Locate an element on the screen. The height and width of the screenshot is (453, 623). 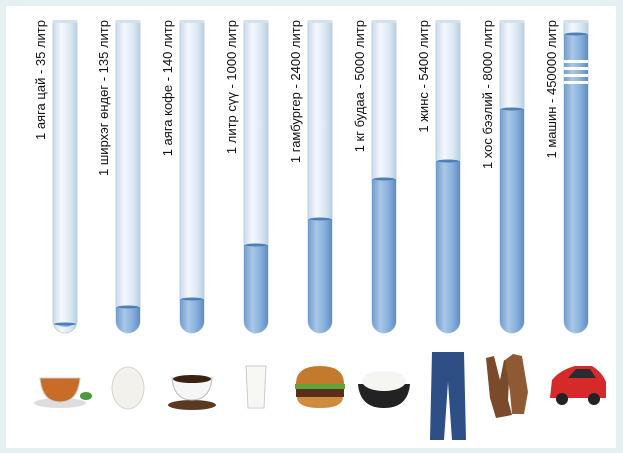
tube-item: 1 гамбургер - 2400 литр is located at coordinates (310, 177).